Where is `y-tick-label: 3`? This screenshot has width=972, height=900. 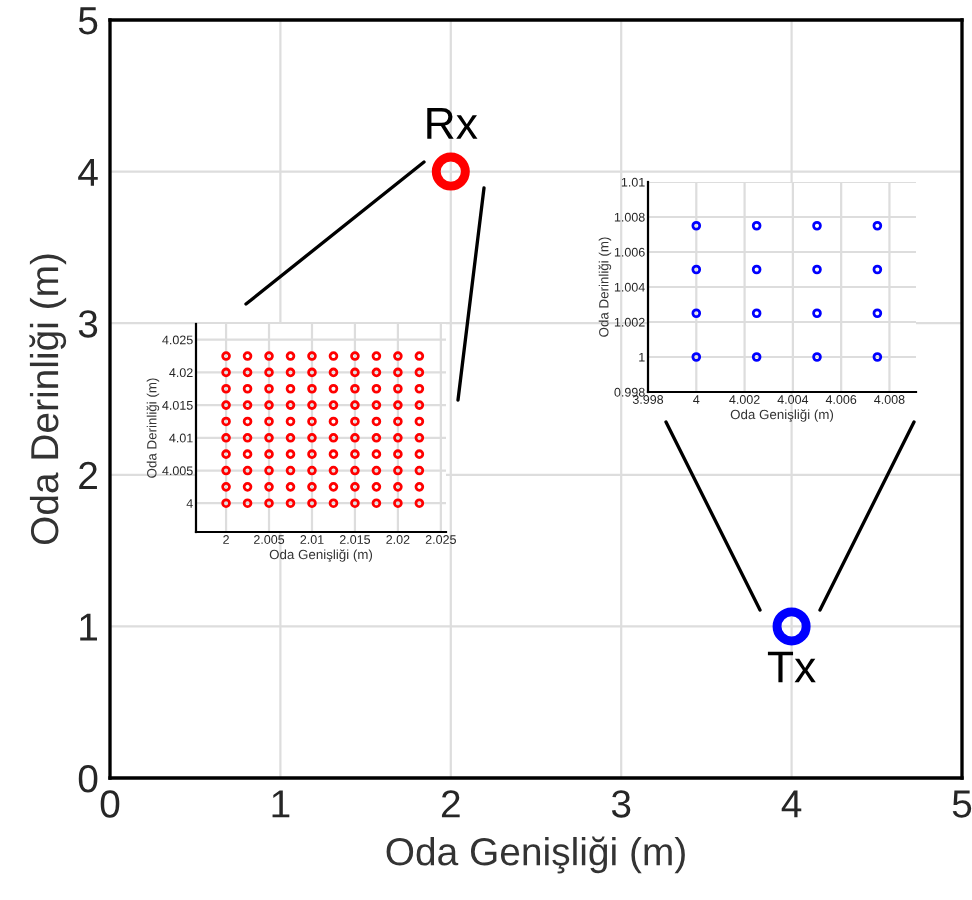 y-tick-label: 3 is located at coordinates (88, 324).